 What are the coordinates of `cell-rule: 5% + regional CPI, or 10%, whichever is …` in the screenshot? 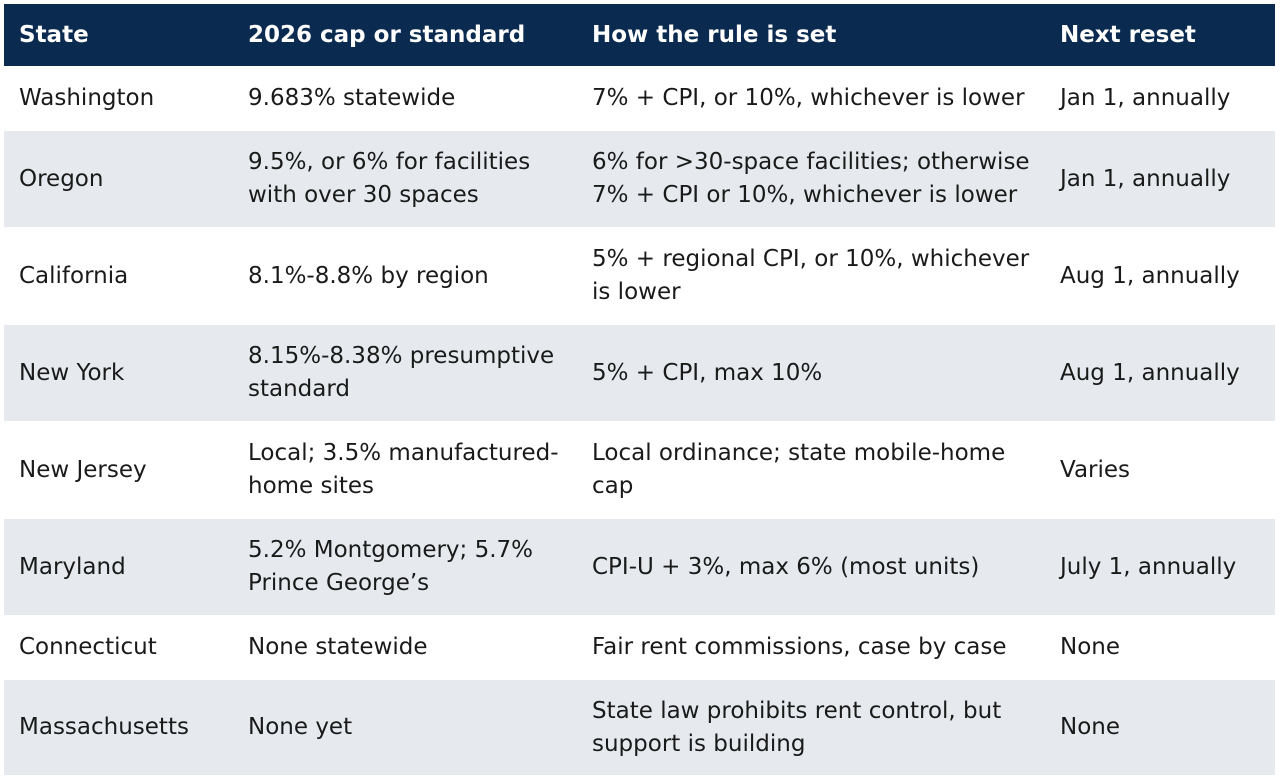 It's located at (811, 276).